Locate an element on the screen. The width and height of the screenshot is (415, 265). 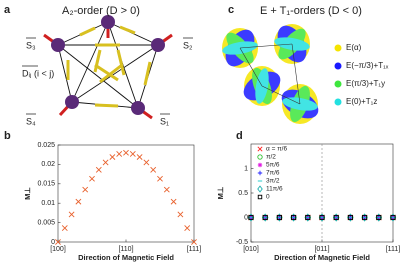
panel-label: b is located at coordinates (7, 136).